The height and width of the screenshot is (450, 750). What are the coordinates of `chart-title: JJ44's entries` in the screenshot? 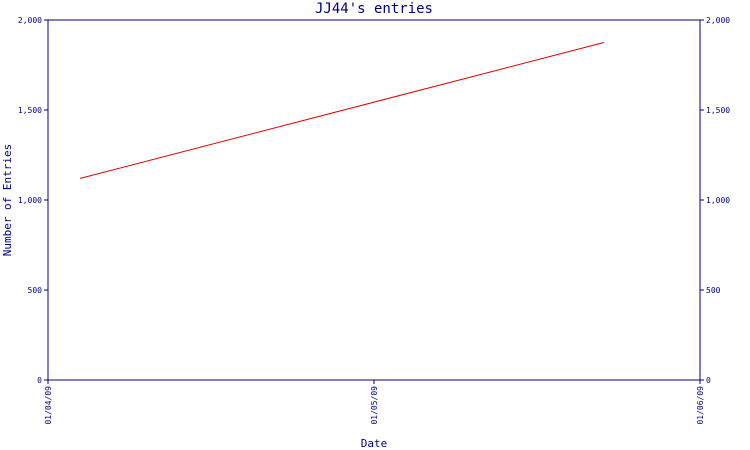 It's located at (374, 9).